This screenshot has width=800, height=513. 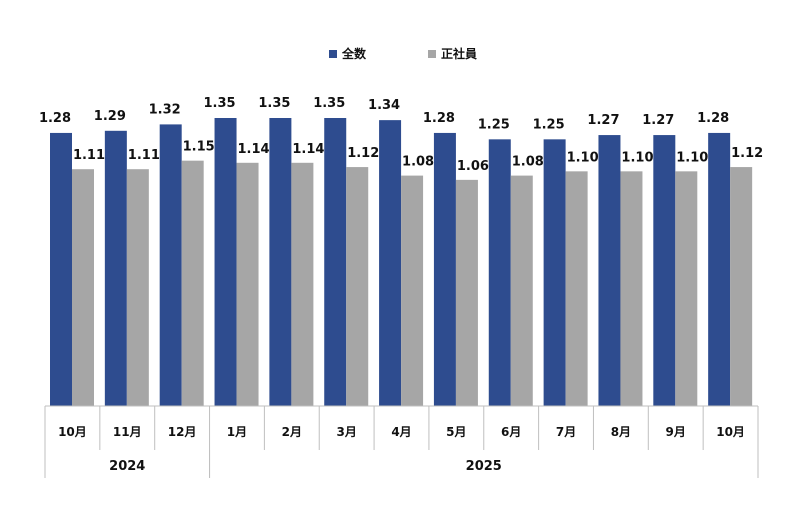 What do you see at coordinates (439, 118) in the screenshot?
I see `value-label-all-7: 1.28` at bounding box center [439, 118].